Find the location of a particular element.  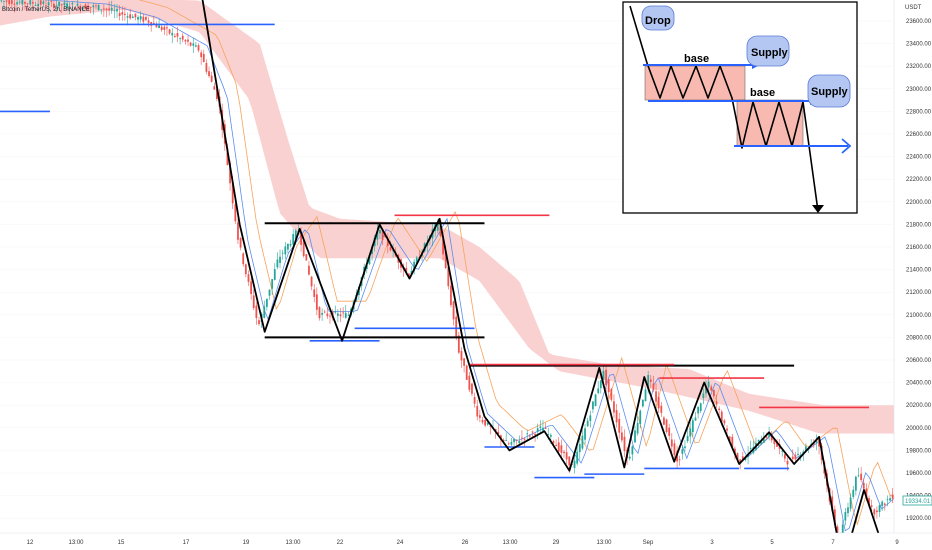

price-tick-label: 22800.00 is located at coordinates (919, 112).